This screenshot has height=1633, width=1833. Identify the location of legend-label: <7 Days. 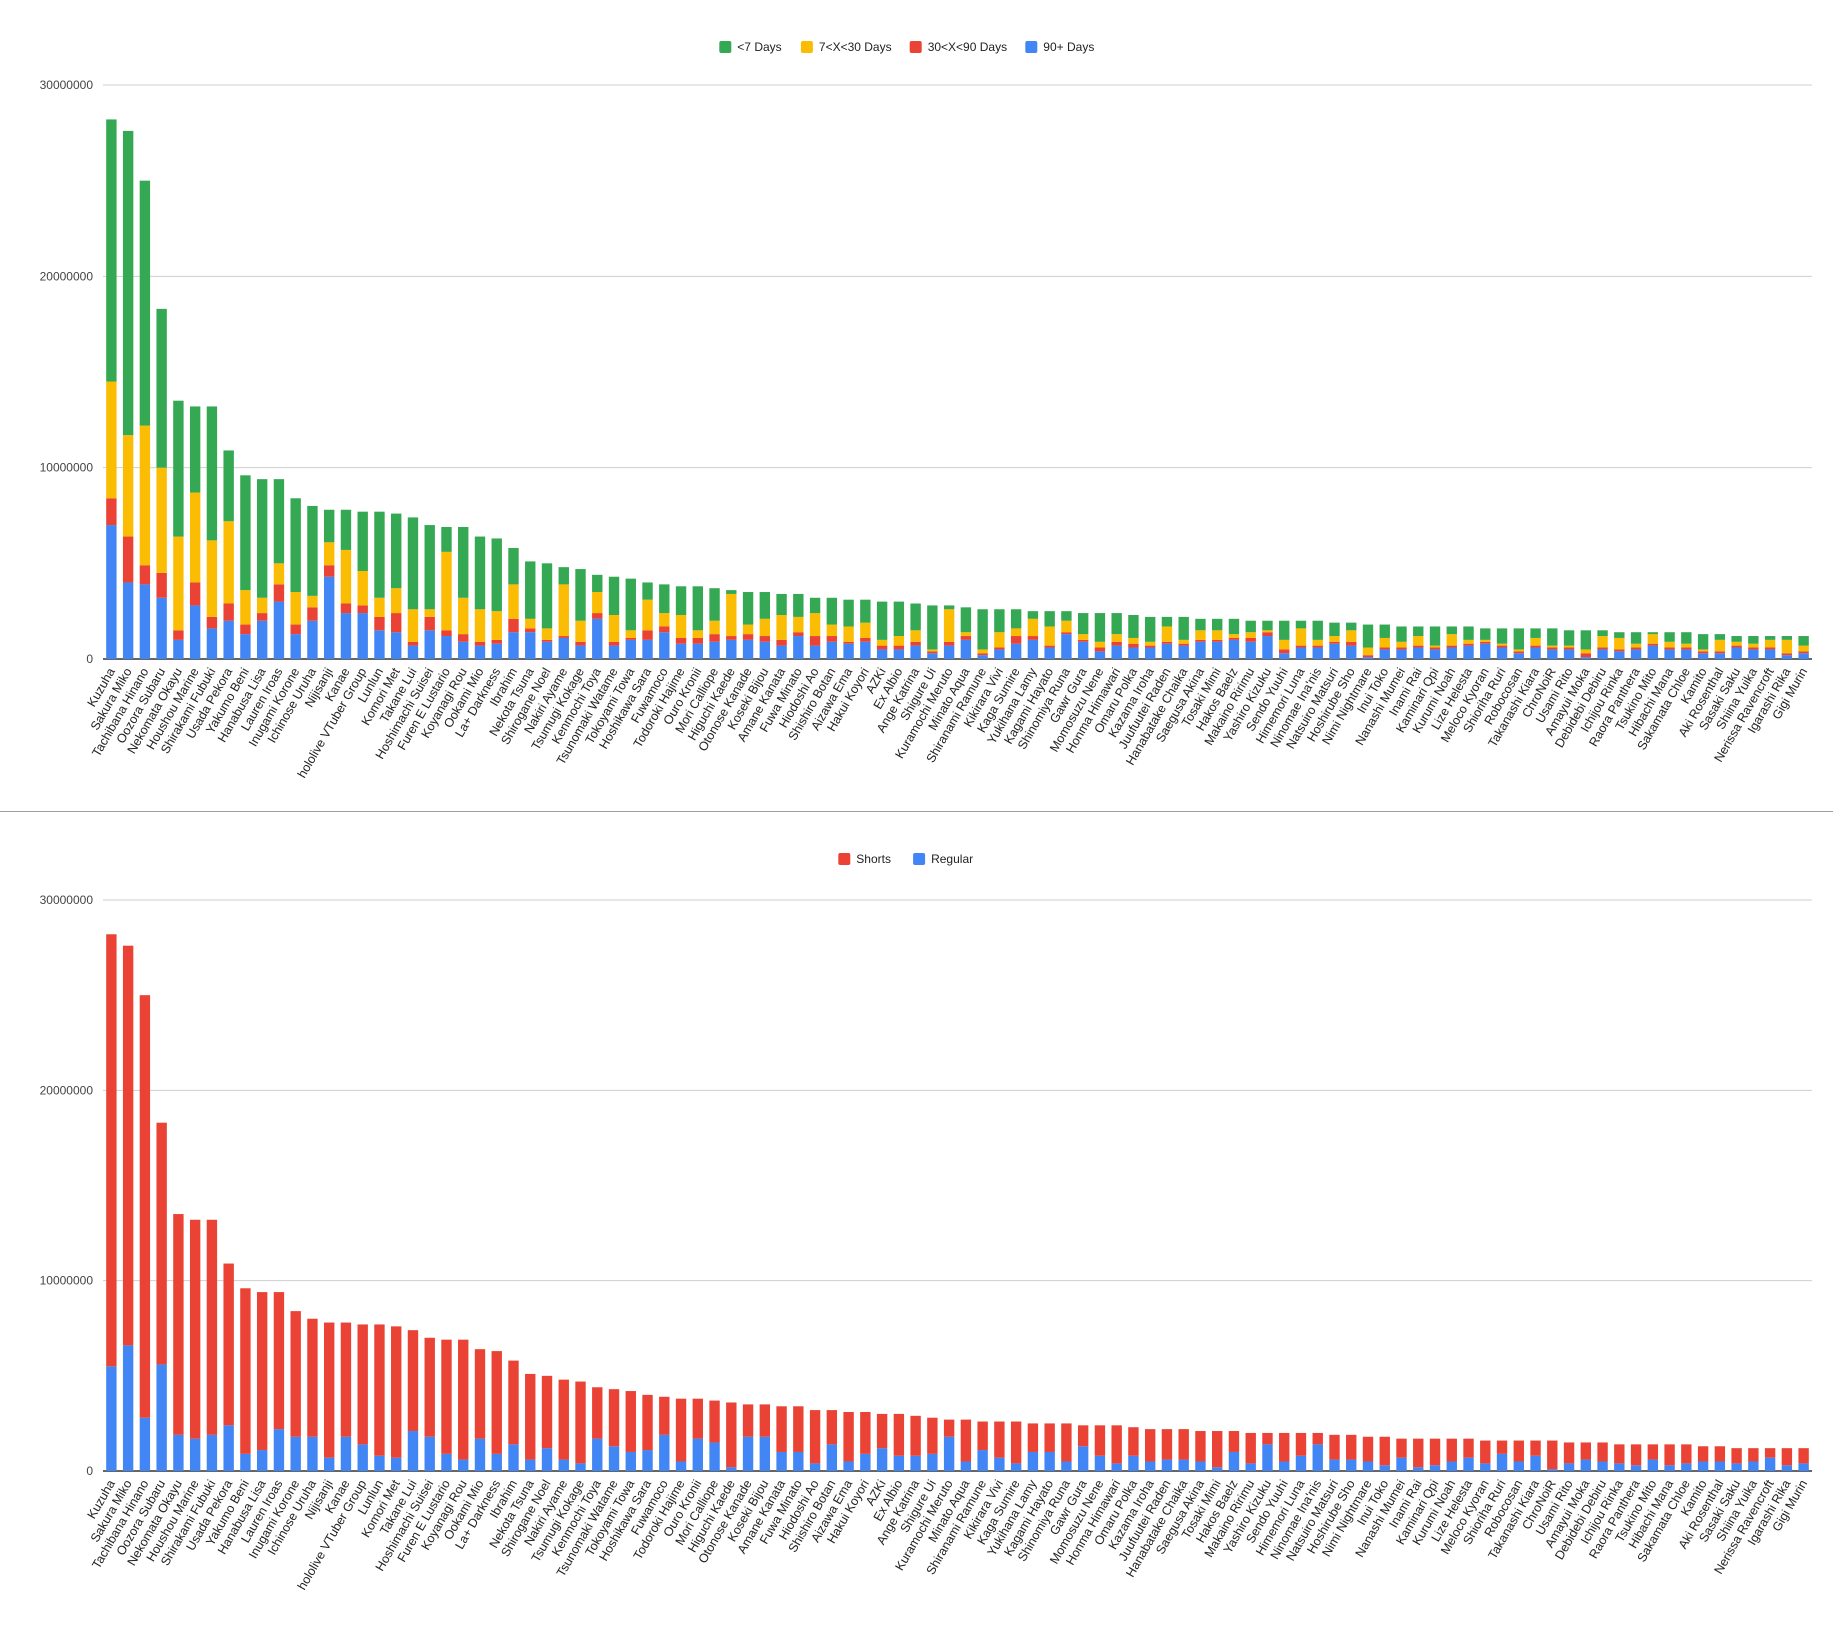
(759, 47).